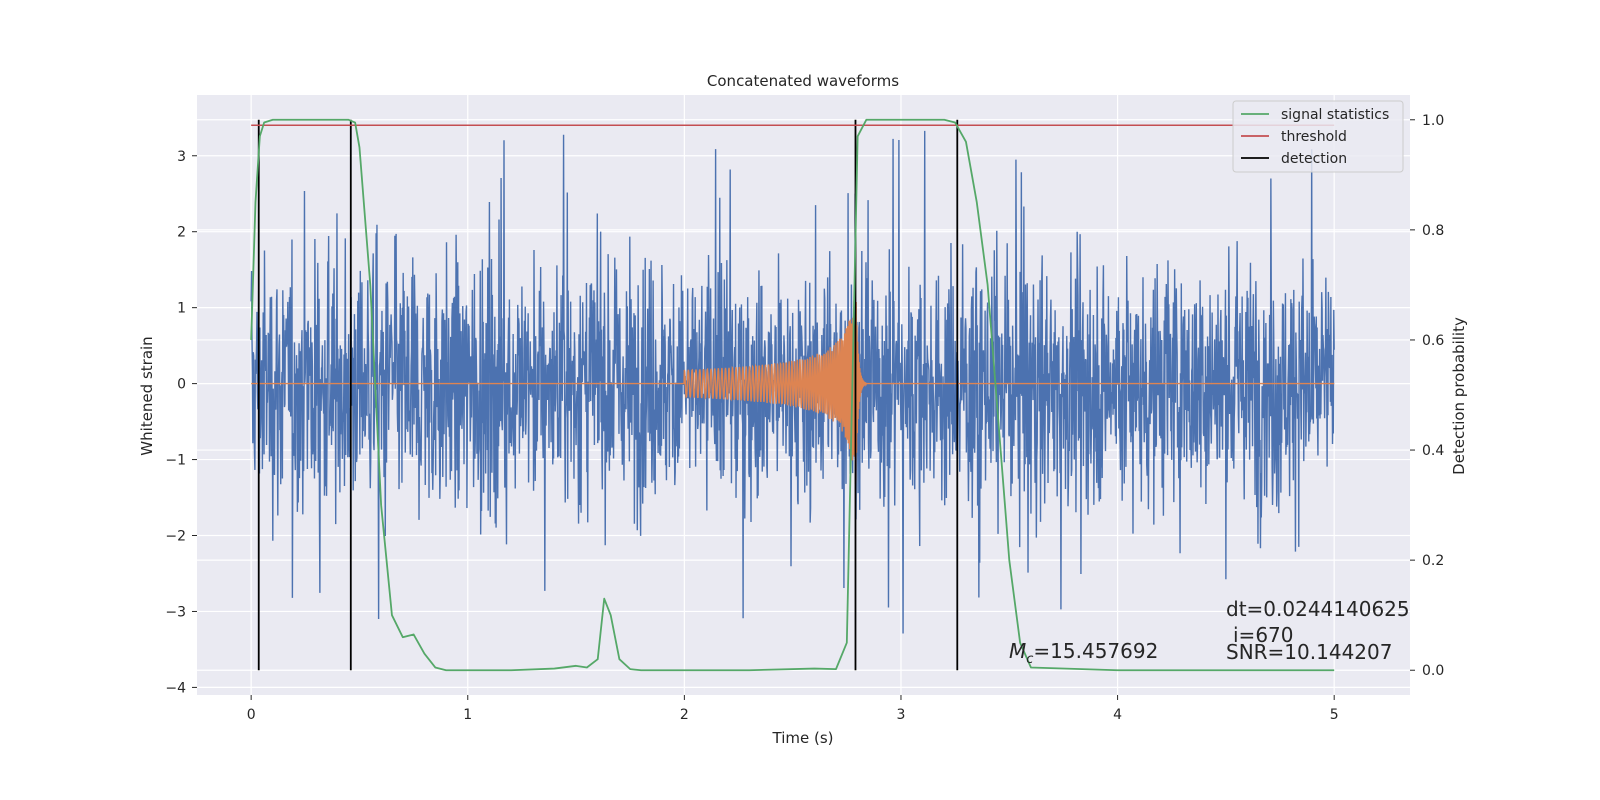  Describe the element at coordinates (1433, 341) in the screenshot. I see `y2-tick-label: 0.6` at that location.